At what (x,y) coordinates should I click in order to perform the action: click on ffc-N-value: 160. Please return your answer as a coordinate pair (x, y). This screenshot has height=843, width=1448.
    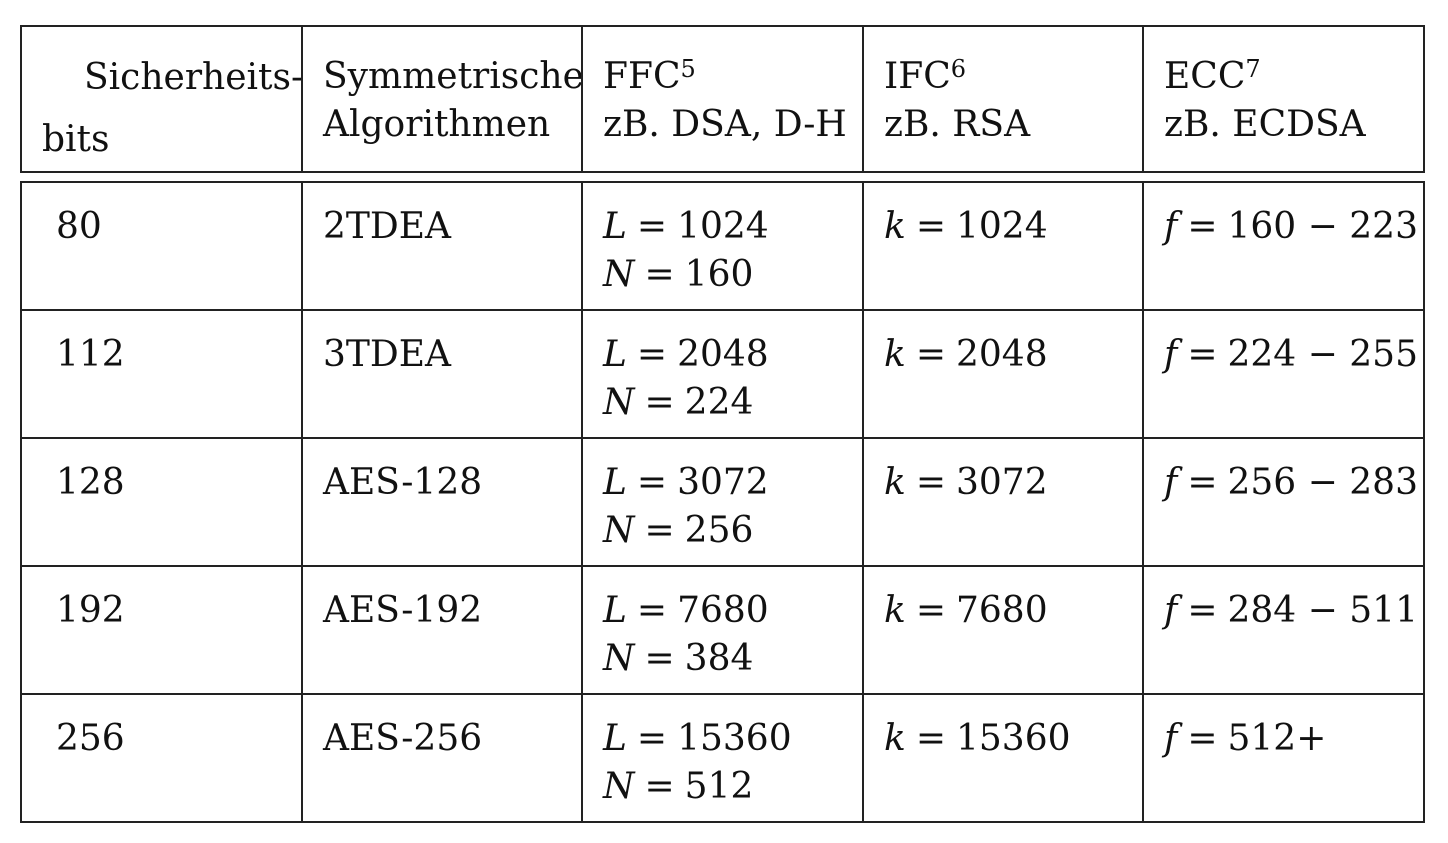
    Looking at the image, I should click on (719, 274).